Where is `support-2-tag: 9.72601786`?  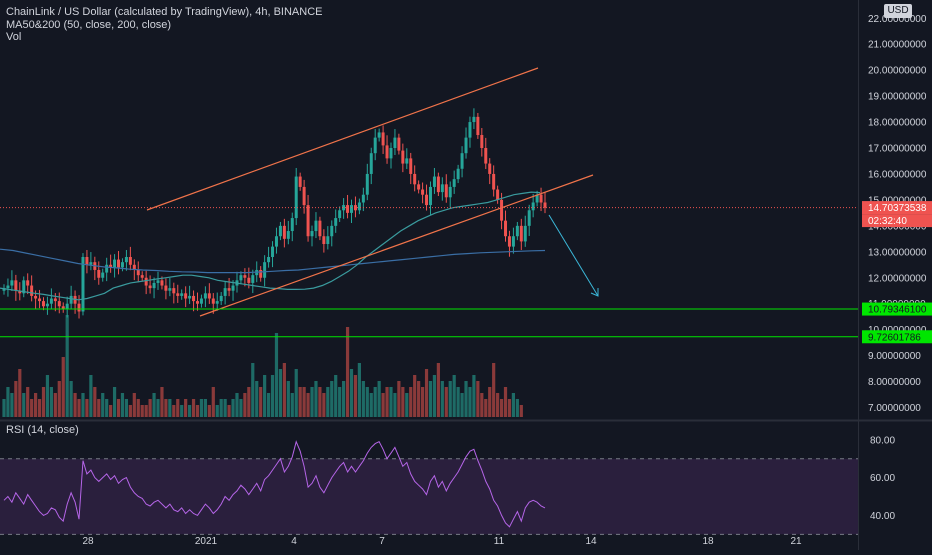
support-2-tag: 9.72601786 is located at coordinates (894, 337).